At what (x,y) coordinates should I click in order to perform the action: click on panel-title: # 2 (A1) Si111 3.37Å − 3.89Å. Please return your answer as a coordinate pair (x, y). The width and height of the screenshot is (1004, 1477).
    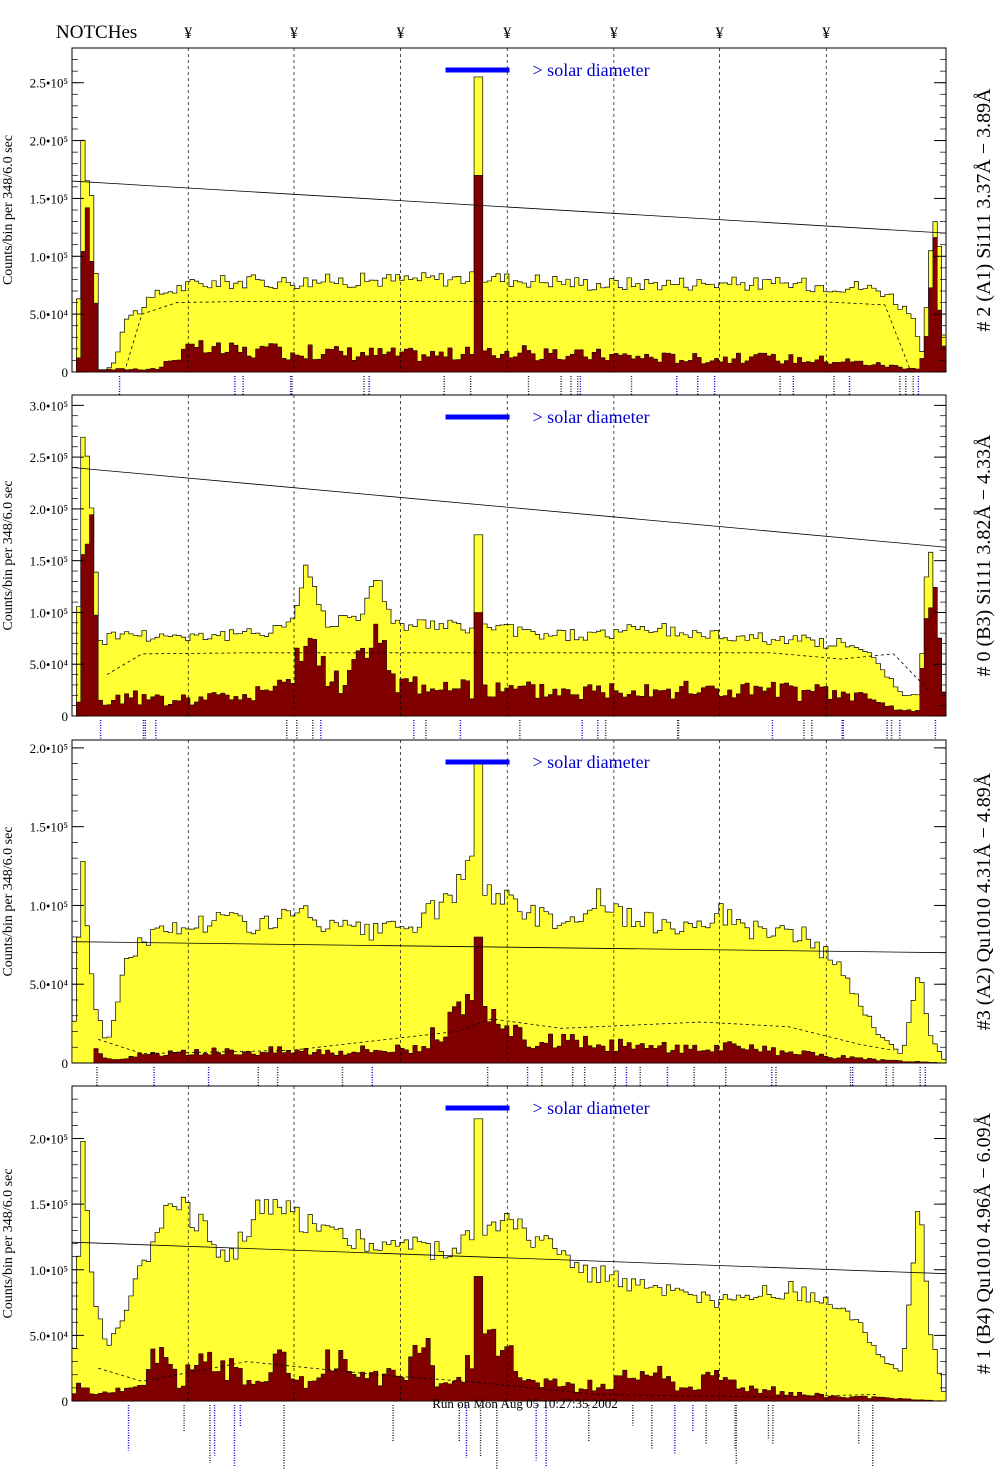
    Looking at the image, I should click on (984, 210).